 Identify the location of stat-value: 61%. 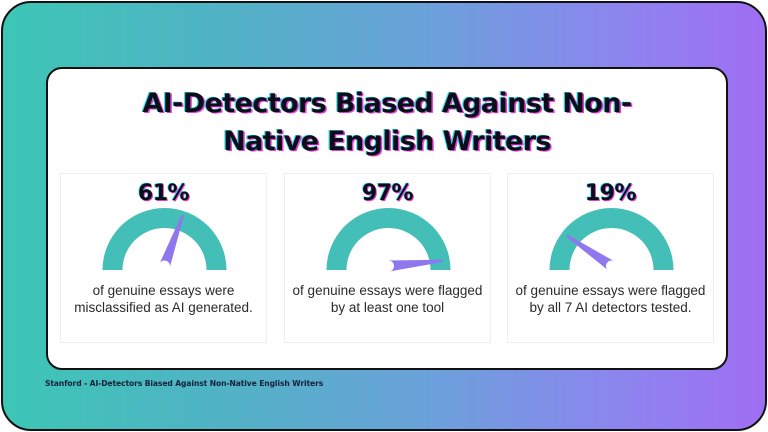
(163, 193).